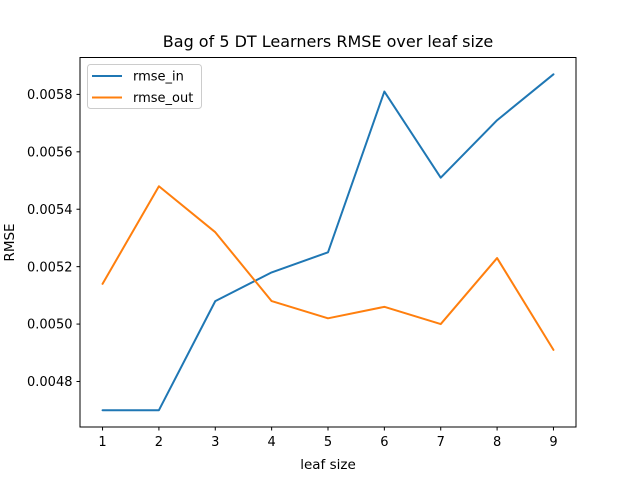 This screenshot has height=480, width=640. Describe the element at coordinates (50, 267) in the screenshot. I see `y-tick-label: 0.0052` at that location.